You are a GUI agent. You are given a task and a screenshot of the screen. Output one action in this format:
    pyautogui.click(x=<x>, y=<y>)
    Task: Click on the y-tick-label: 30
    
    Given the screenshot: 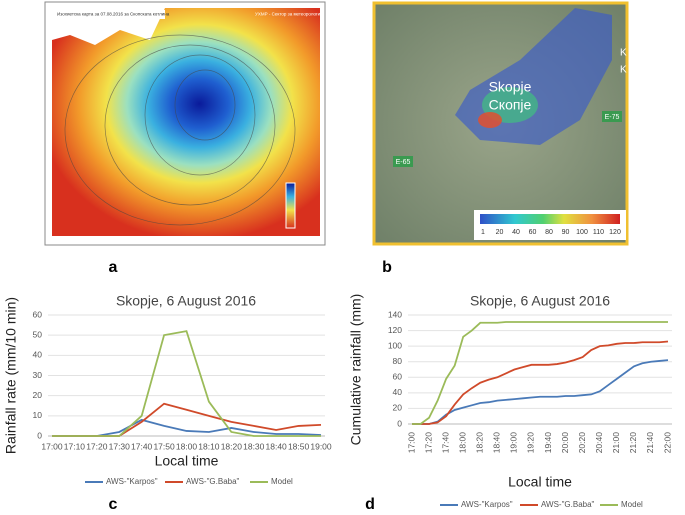 What is the action you would take?
    pyautogui.click(x=38, y=375)
    